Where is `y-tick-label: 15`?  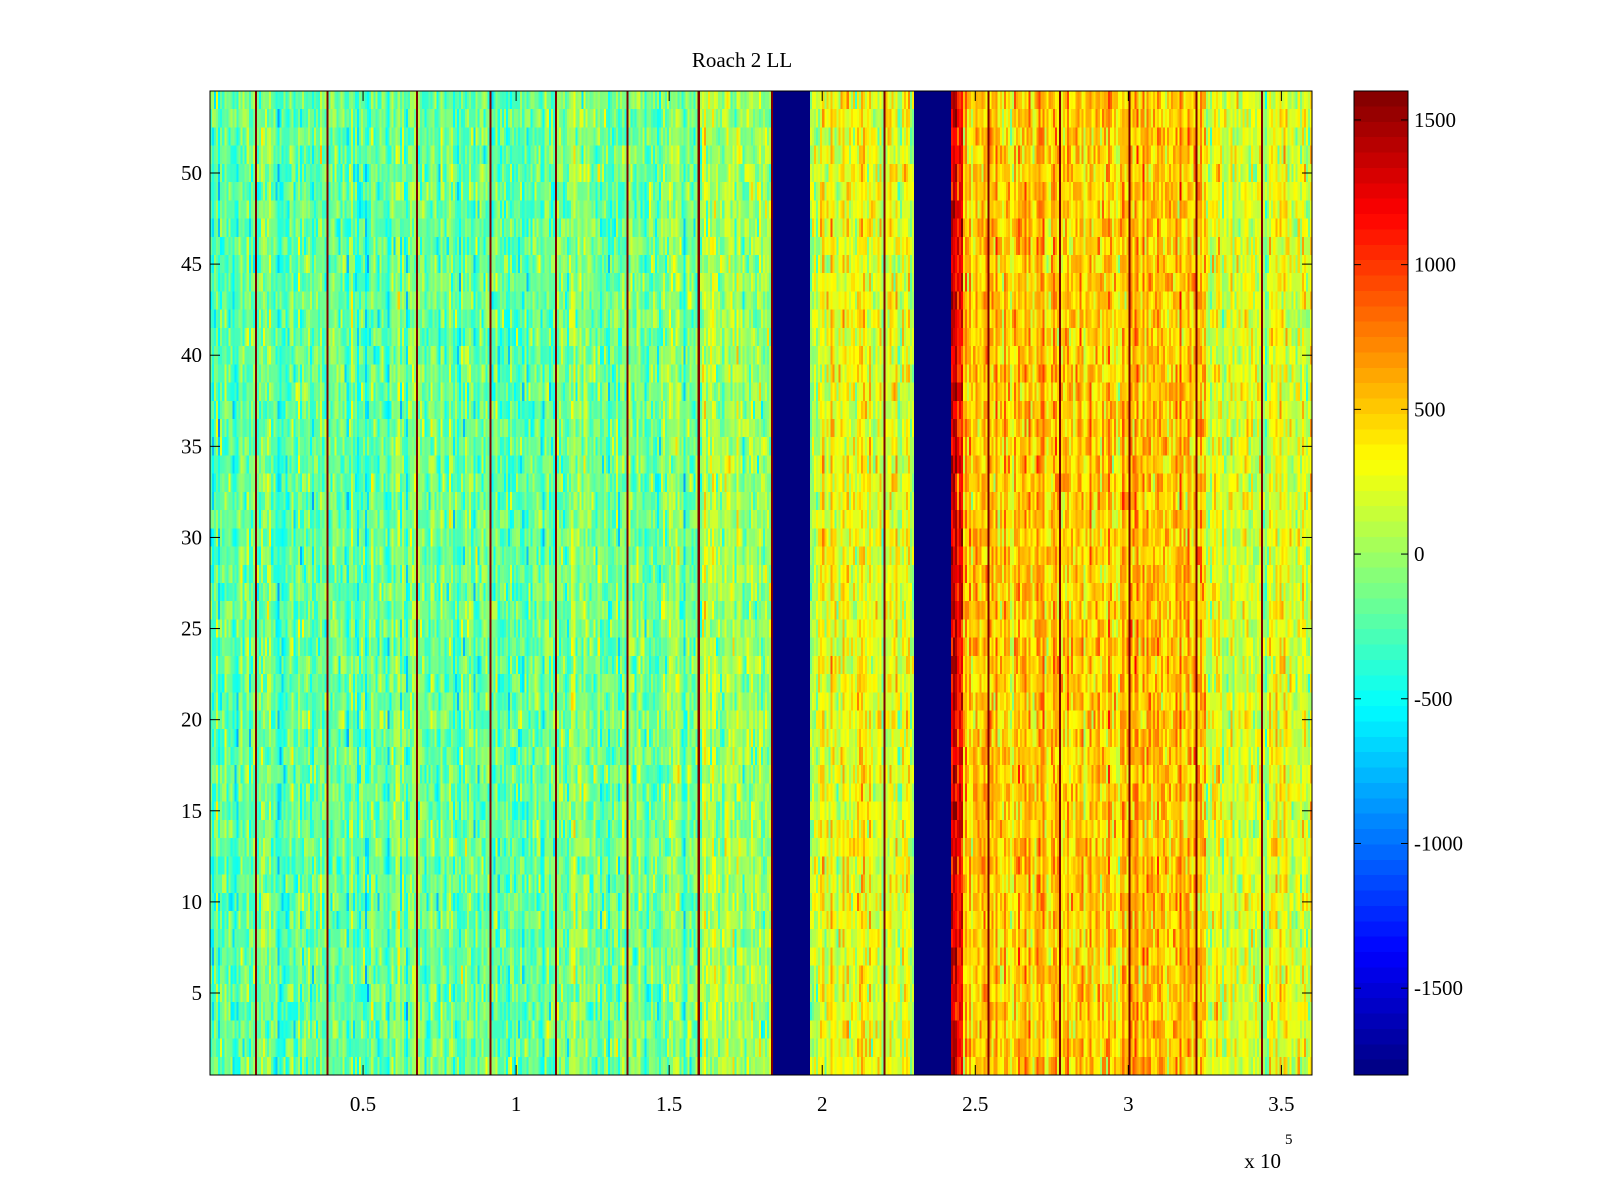
y-tick-label: 15 is located at coordinates (191, 811).